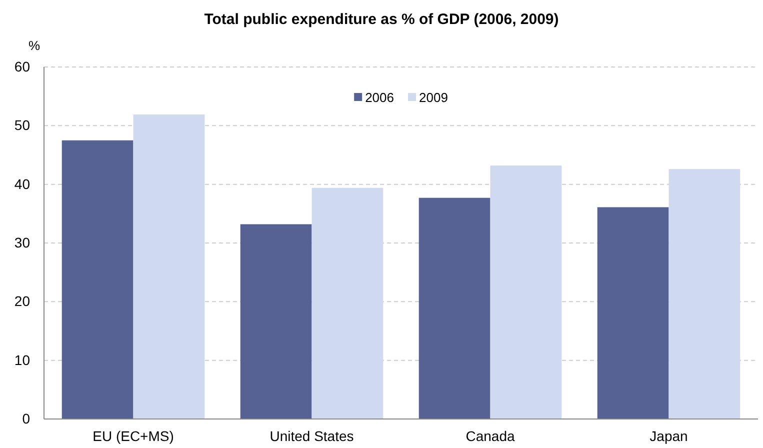 The height and width of the screenshot is (448, 763). Describe the element at coordinates (433, 97) in the screenshot. I see `legend-label: 2009` at that location.